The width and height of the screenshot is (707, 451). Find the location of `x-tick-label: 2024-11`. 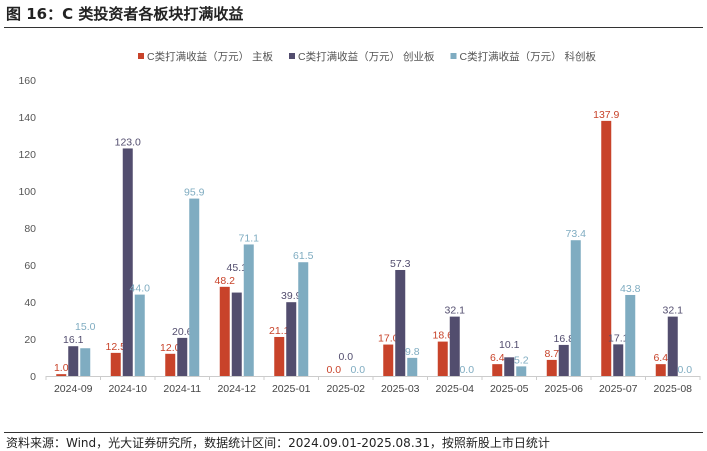

x-tick-label: 2024-11 is located at coordinates (182, 389).